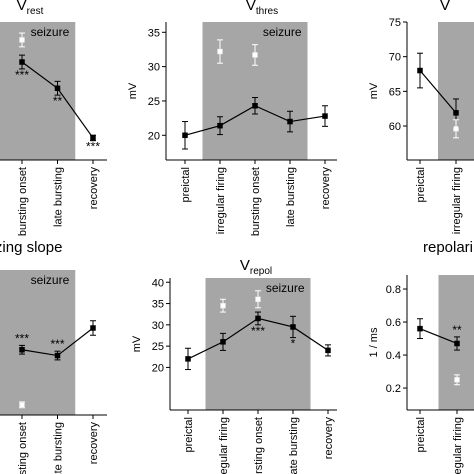 The height and width of the screenshot is (474, 474). I want to click on panel-title: Vthres, so click(262, 8).